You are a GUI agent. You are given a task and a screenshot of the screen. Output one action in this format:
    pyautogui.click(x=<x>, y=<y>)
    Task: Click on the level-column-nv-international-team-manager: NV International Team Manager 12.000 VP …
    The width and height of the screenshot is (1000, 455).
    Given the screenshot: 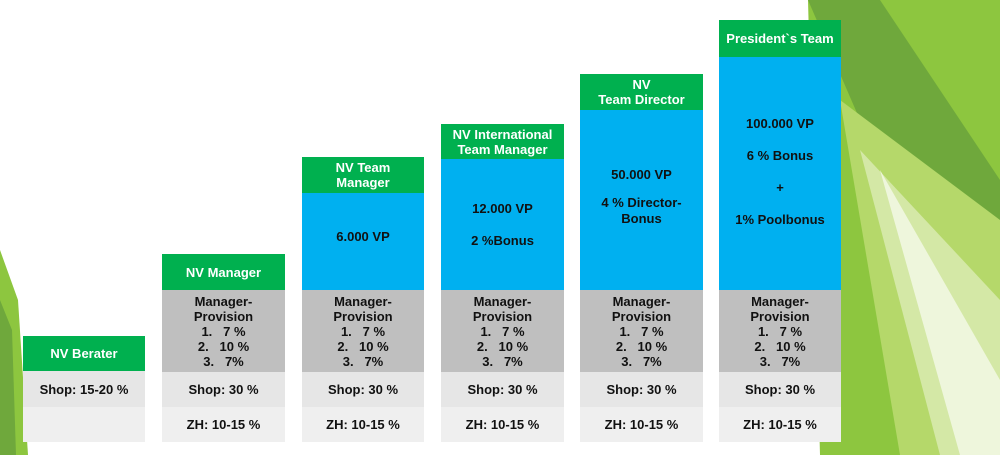 What is the action you would take?
    pyautogui.click(x=502, y=283)
    